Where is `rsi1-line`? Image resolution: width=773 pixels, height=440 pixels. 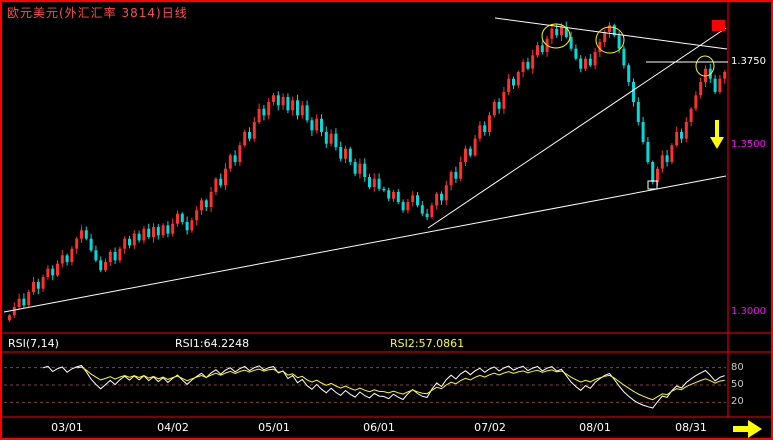
rsi1-line is located at coordinates (383, 386).